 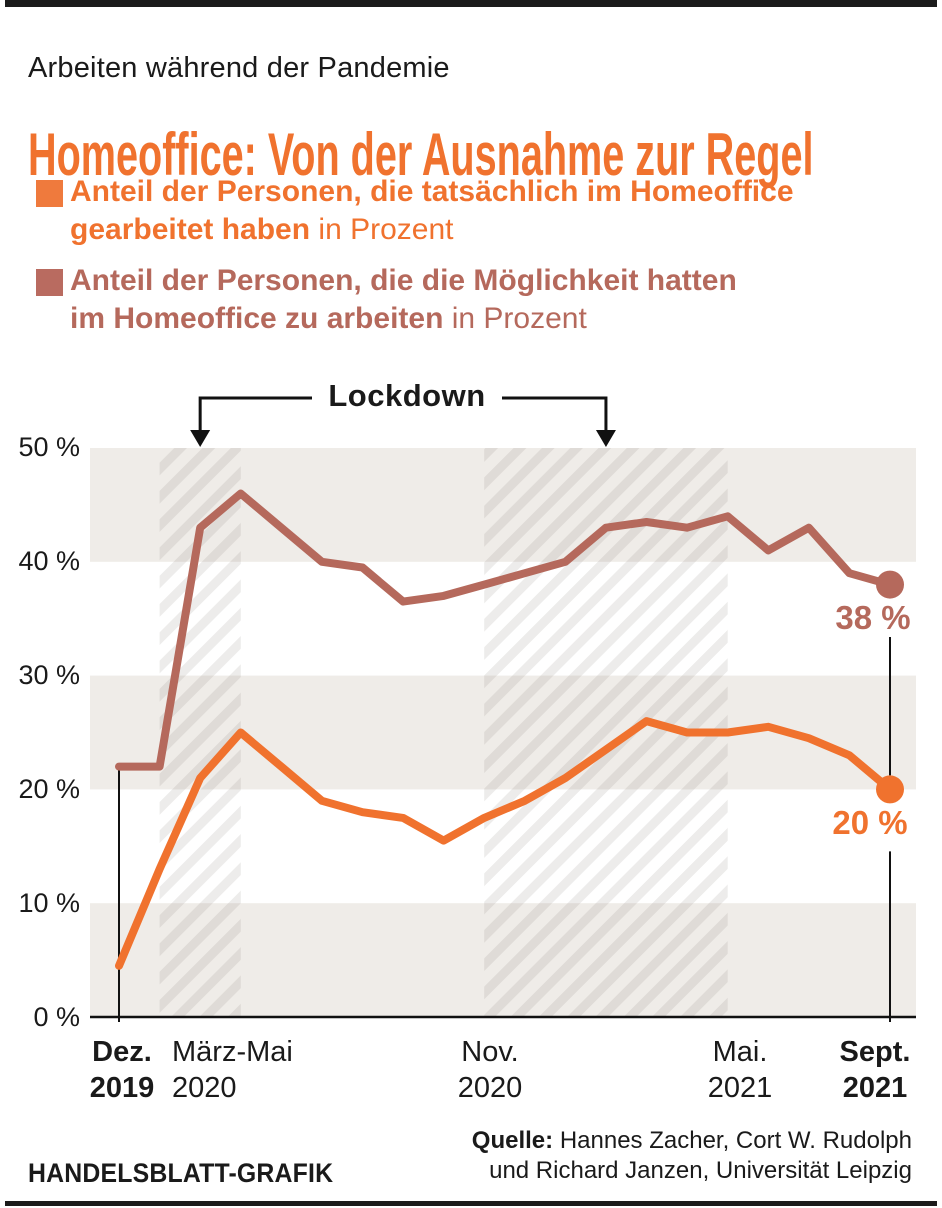 I want to click on y-tick-50: 50 %, so click(x=49, y=447).